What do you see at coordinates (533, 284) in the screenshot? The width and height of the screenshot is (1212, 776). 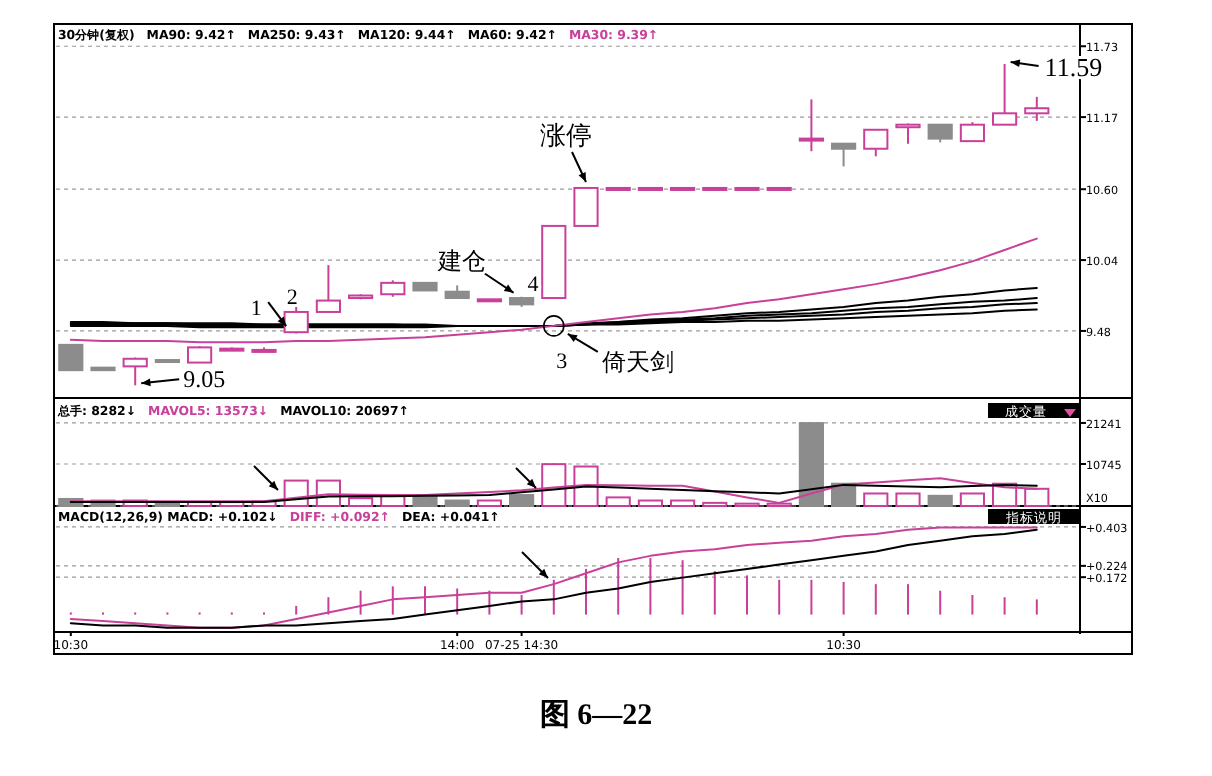 I see `annotation: 4` at bounding box center [533, 284].